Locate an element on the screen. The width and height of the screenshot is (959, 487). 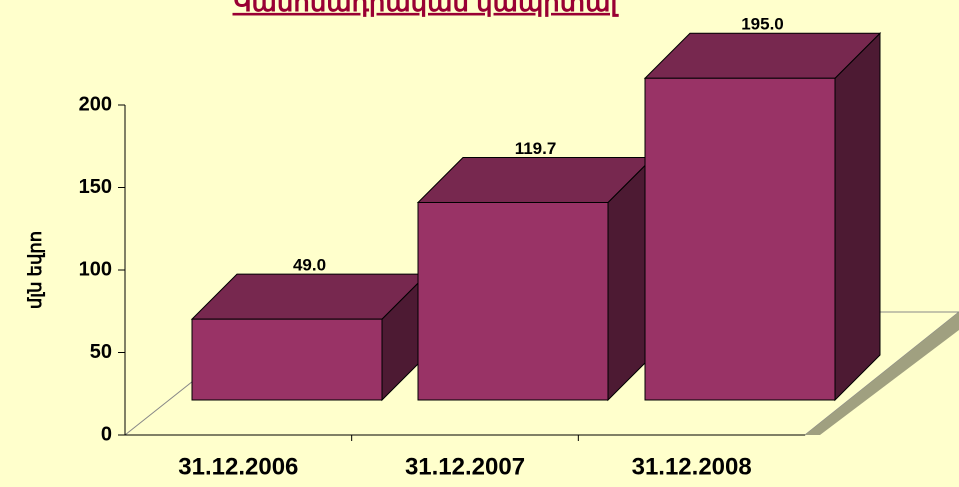
chart-title: Կանոնադրական կապիտալ is located at coordinates (426, 8).